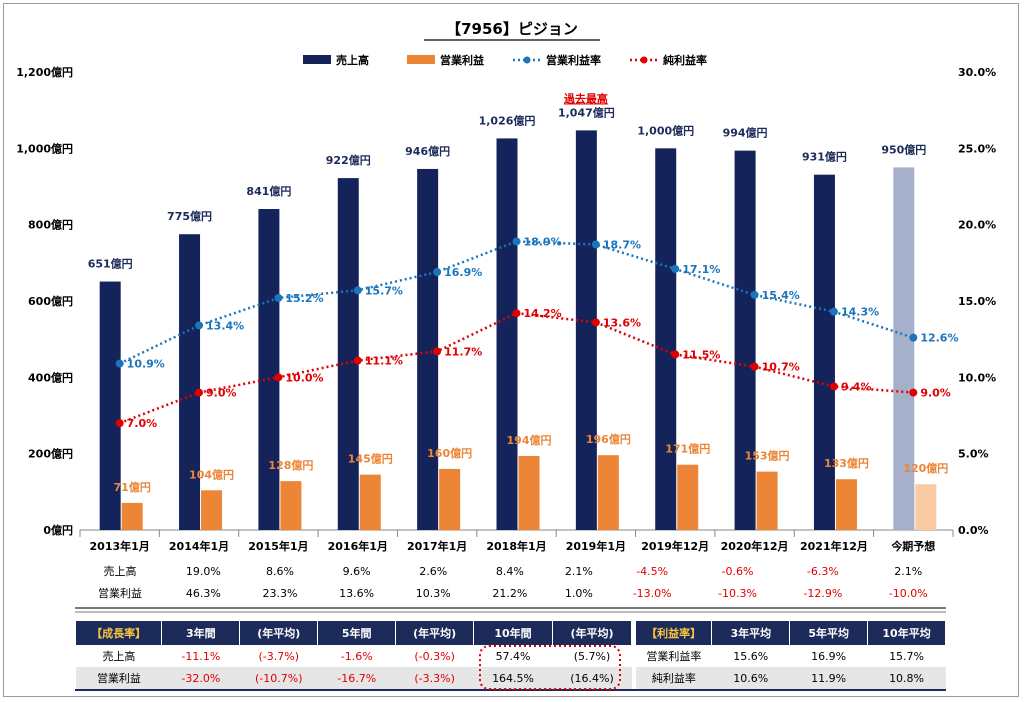 The height and width of the screenshot is (702, 1024). What do you see at coordinates (823, 593) in the screenshot?
I see `growth-value: -12.9%` at bounding box center [823, 593].